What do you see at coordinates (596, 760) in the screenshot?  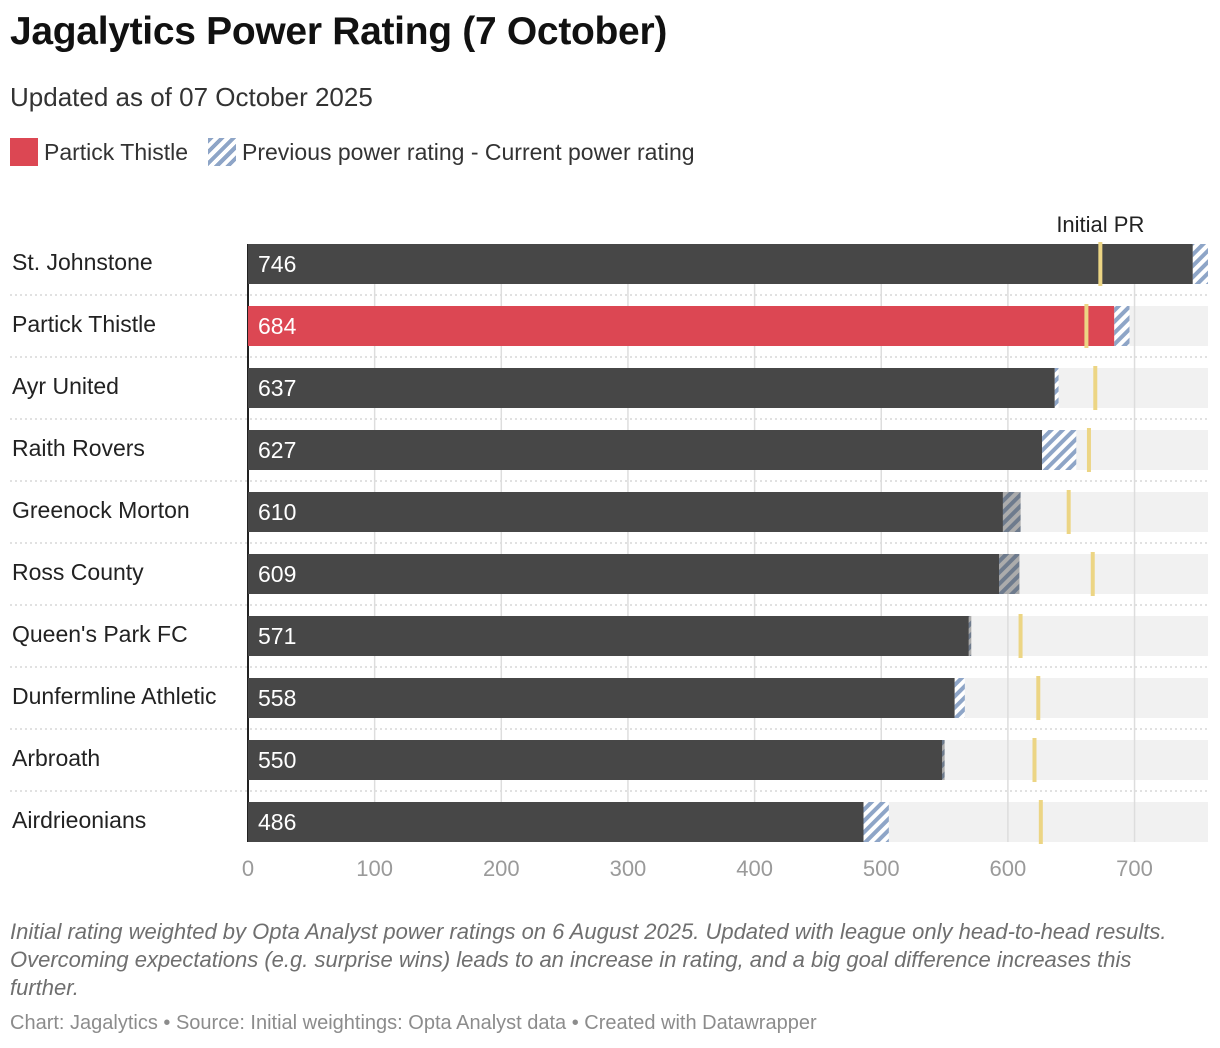 I see `bar-arbroath` at bounding box center [596, 760].